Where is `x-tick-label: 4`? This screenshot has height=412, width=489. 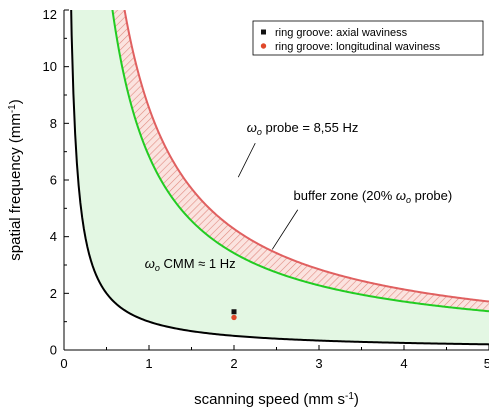 x-tick-label: 4 is located at coordinates (403, 363).